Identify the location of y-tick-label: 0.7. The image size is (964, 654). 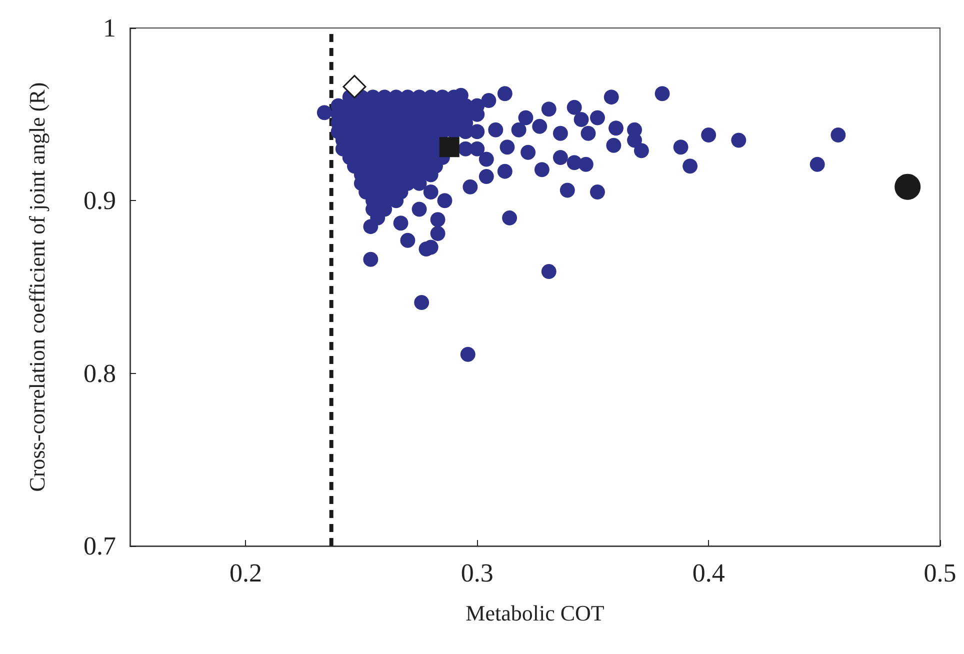
(100, 546).